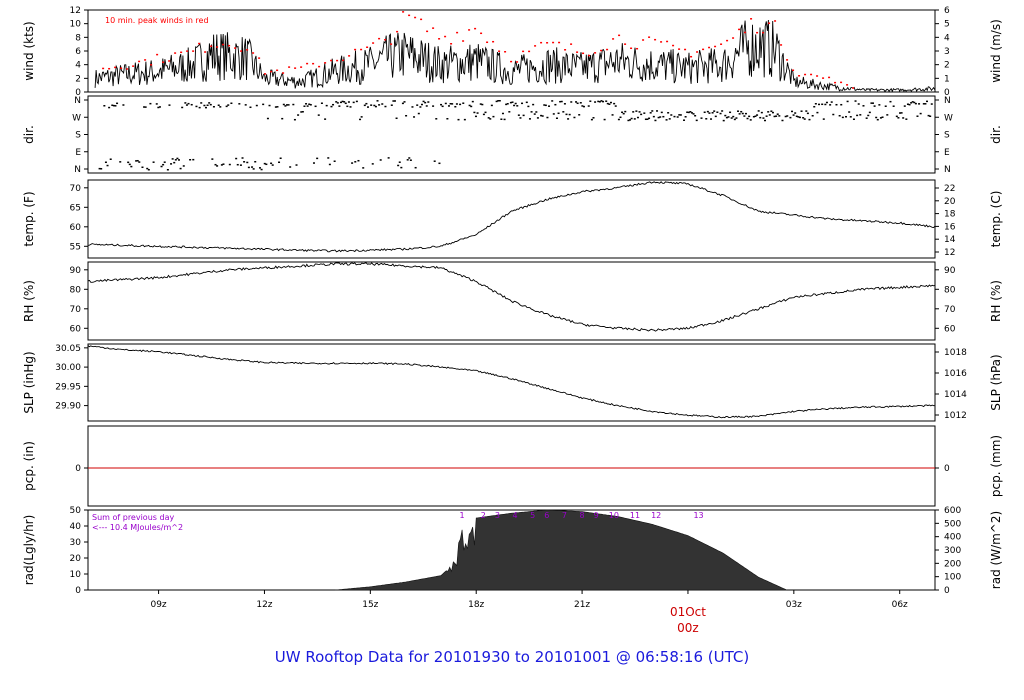 The image size is (1024, 700). Describe the element at coordinates (77, 101) in the screenshot. I see `y-tick-label-left: N` at that location.